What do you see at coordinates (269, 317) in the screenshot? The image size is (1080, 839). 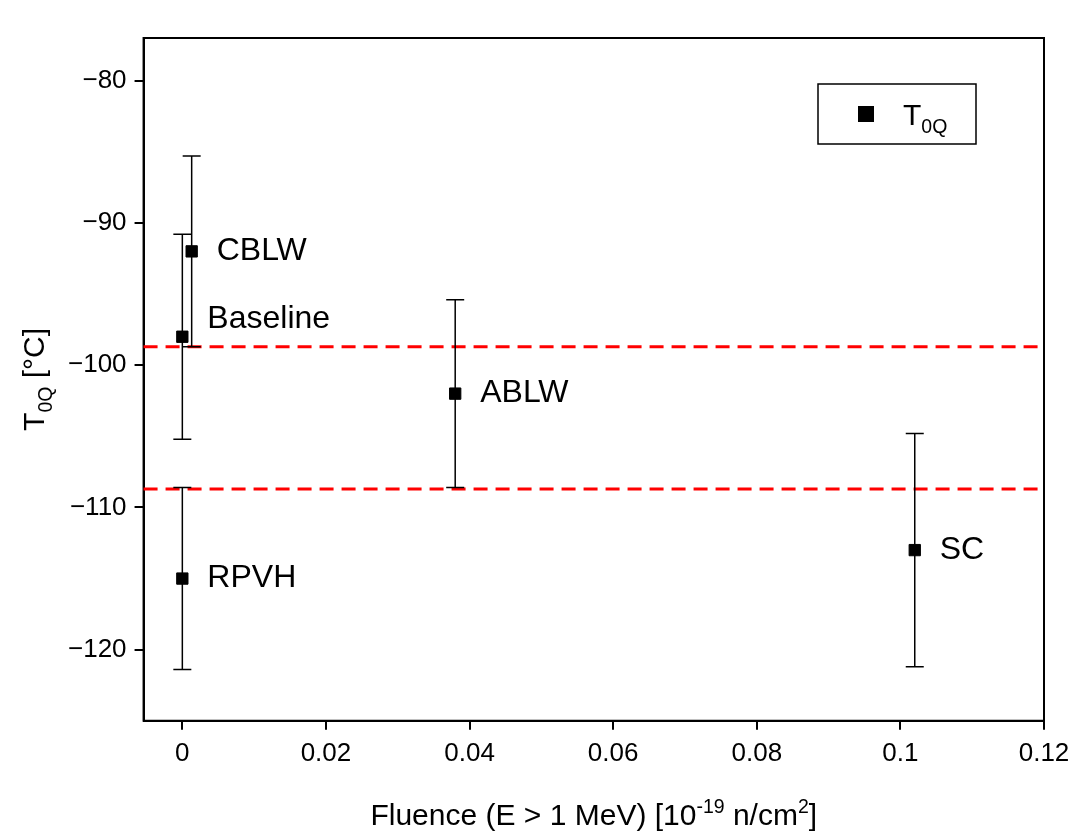 I see `annotation: Baseline` at bounding box center [269, 317].